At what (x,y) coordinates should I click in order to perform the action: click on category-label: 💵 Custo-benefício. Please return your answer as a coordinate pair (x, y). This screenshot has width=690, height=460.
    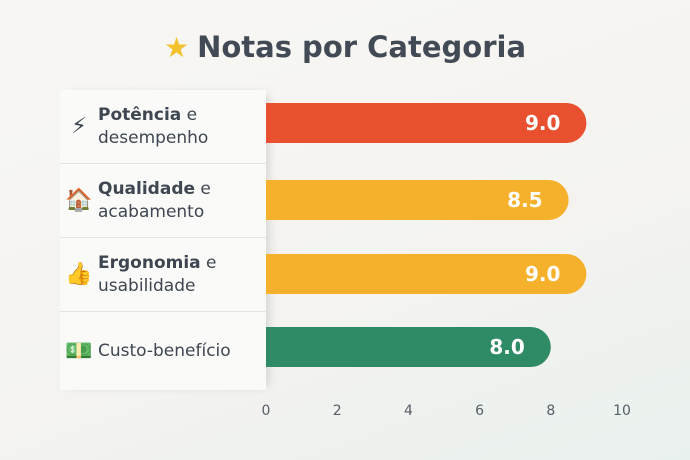
    Looking at the image, I should click on (163, 351).